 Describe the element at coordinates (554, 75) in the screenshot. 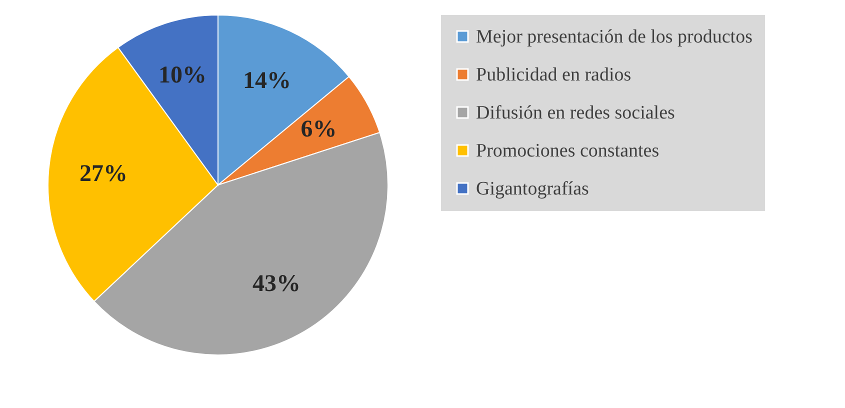

I see `legend-label: Publicidad en radios` at that location.